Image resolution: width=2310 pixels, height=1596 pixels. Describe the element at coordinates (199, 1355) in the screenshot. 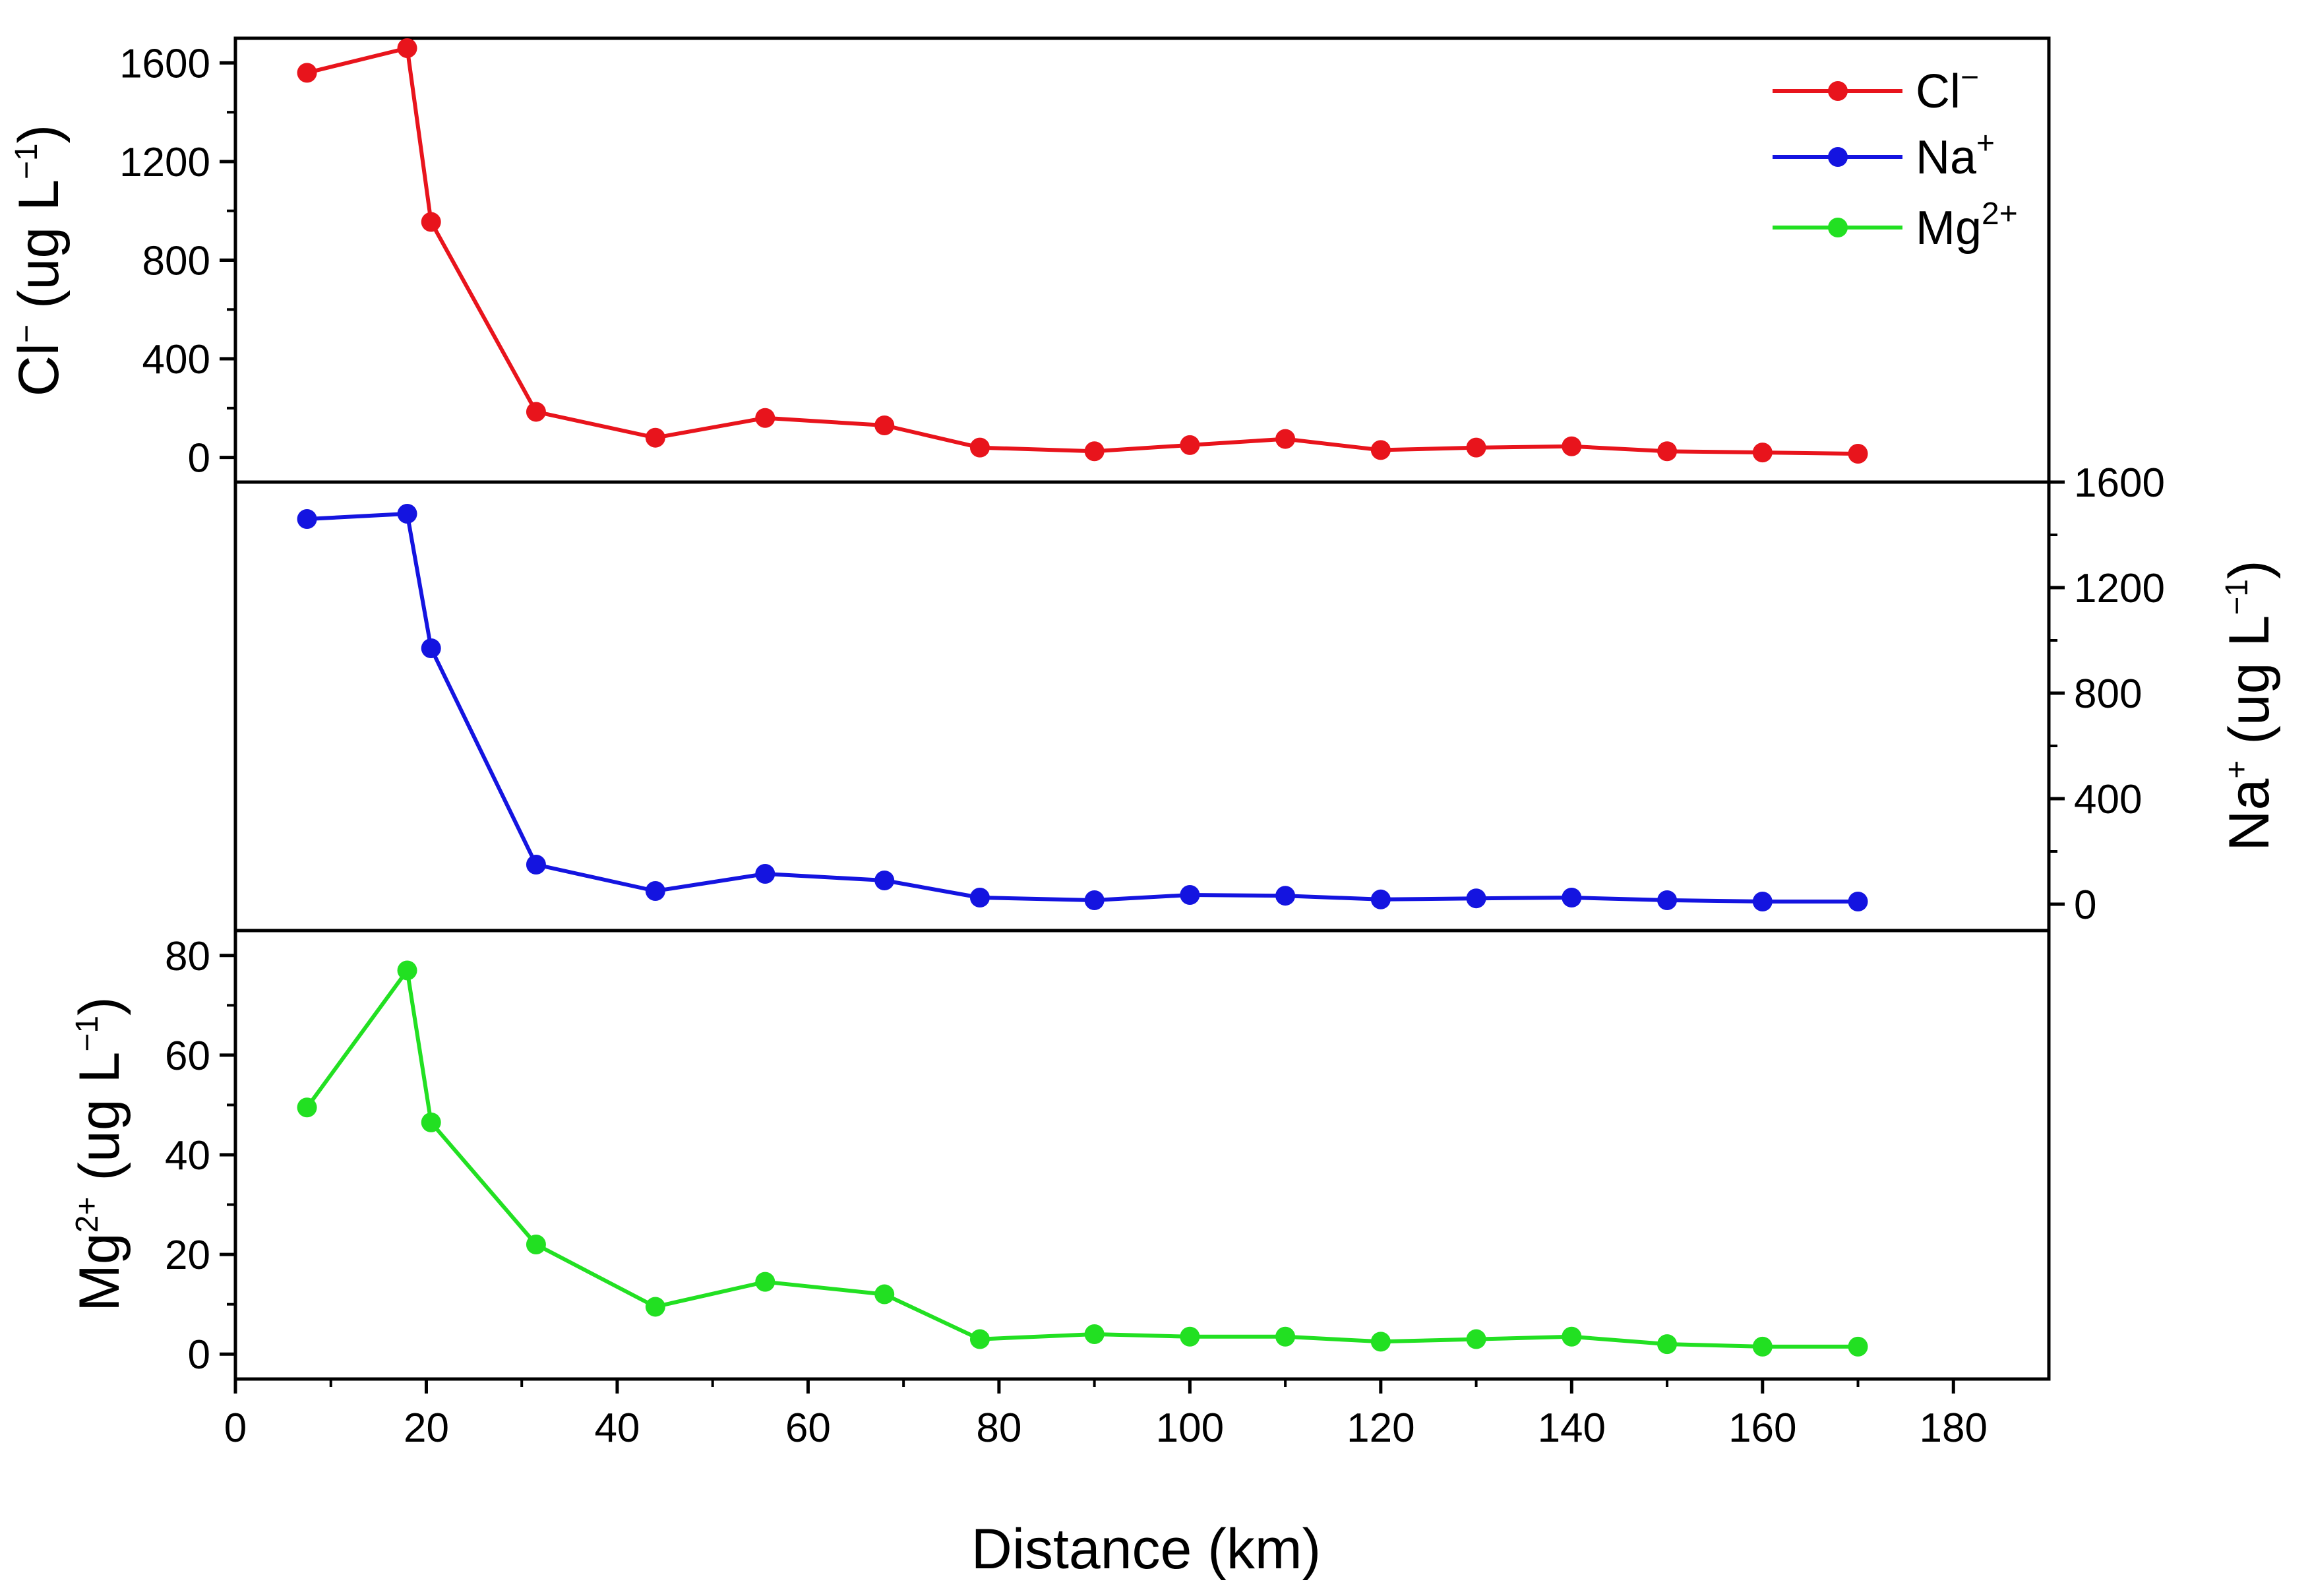

I see `mg-y-tick-label: 0` at that location.